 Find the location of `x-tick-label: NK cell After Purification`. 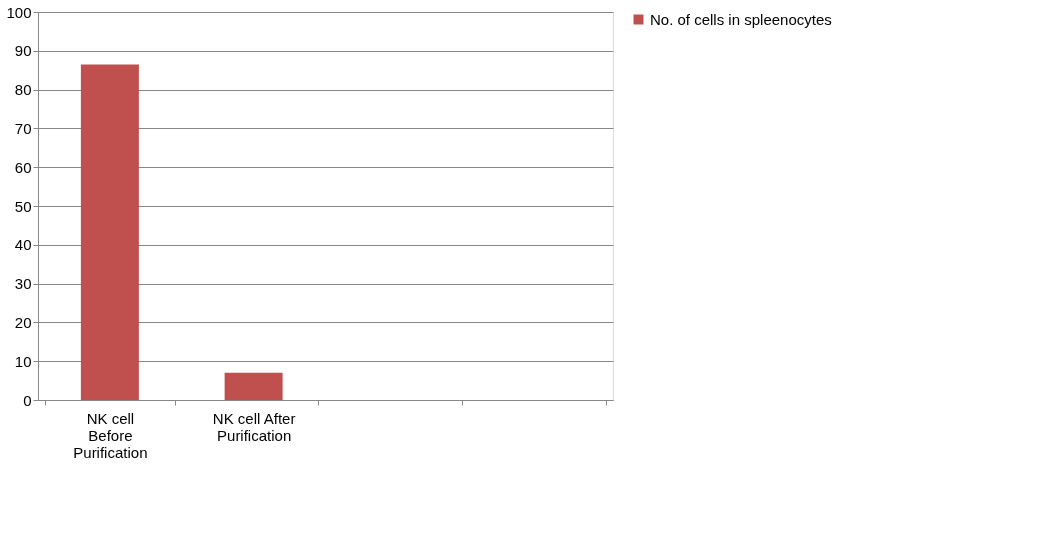

x-tick-label: NK cell After Purification is located at coordinates (254, 426).